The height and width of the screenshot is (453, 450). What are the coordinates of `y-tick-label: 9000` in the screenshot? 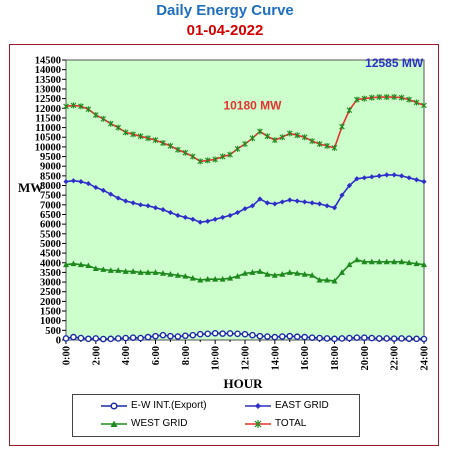 It's located at (50, 167).